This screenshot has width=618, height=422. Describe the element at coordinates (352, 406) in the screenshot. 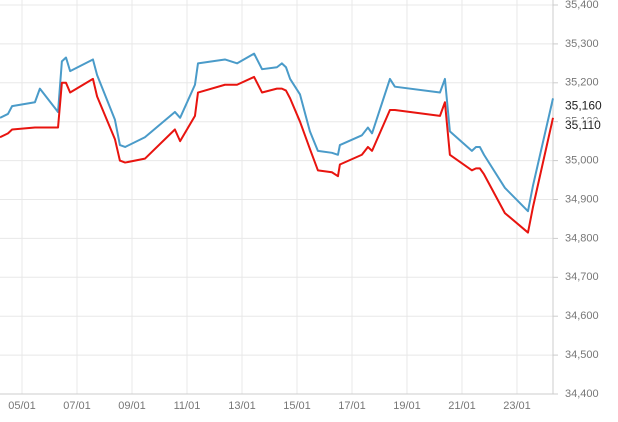

I see `x-tick-label: 17/01` at that location.